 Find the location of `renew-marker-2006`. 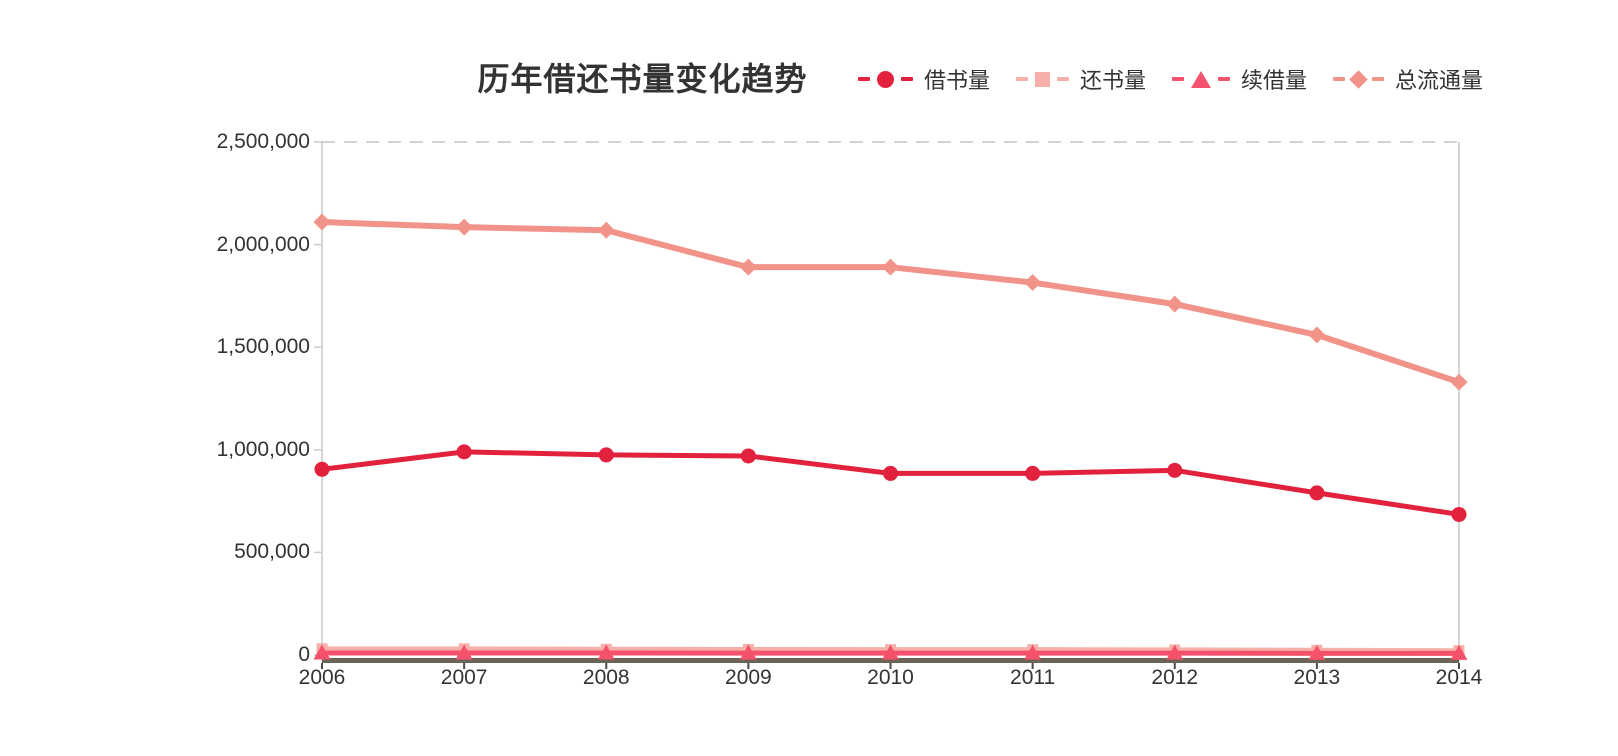

renew-marker-2006 is located at coordinates (322, 652).